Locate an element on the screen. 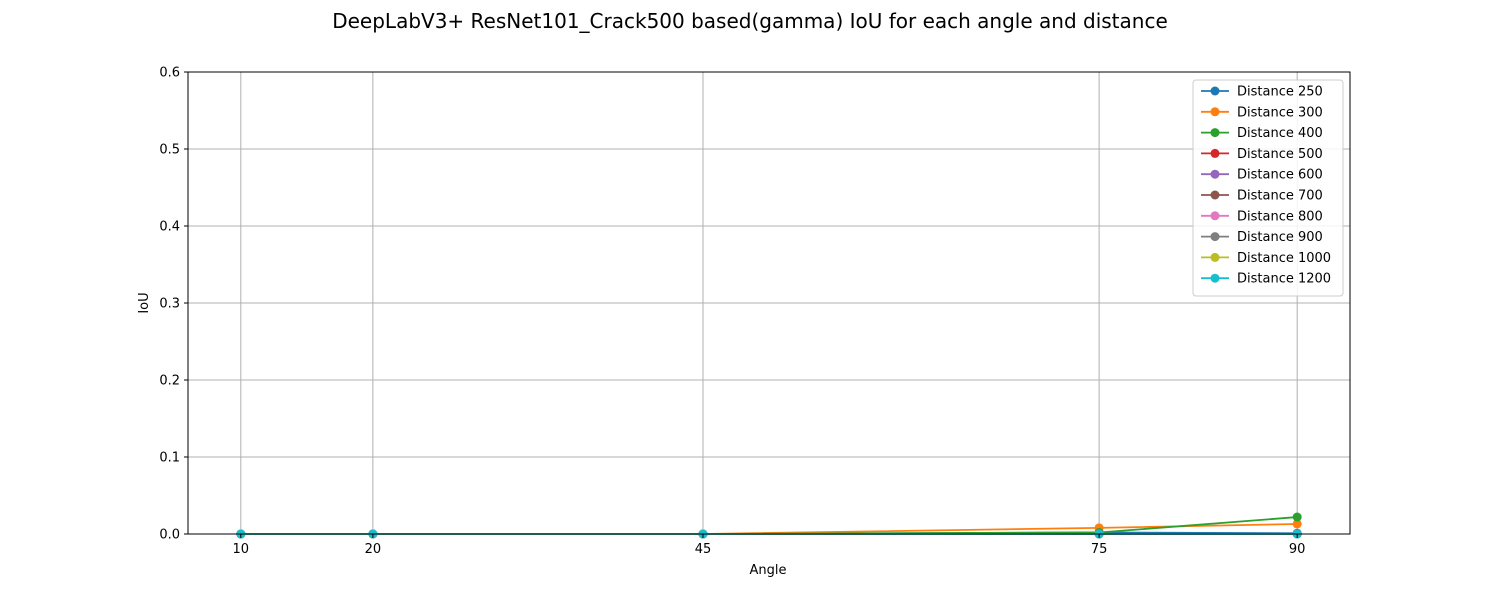 The width and height of the screenshot is (1500, 600). x-tick-label: 90 is located at coordinates (1297, 549).